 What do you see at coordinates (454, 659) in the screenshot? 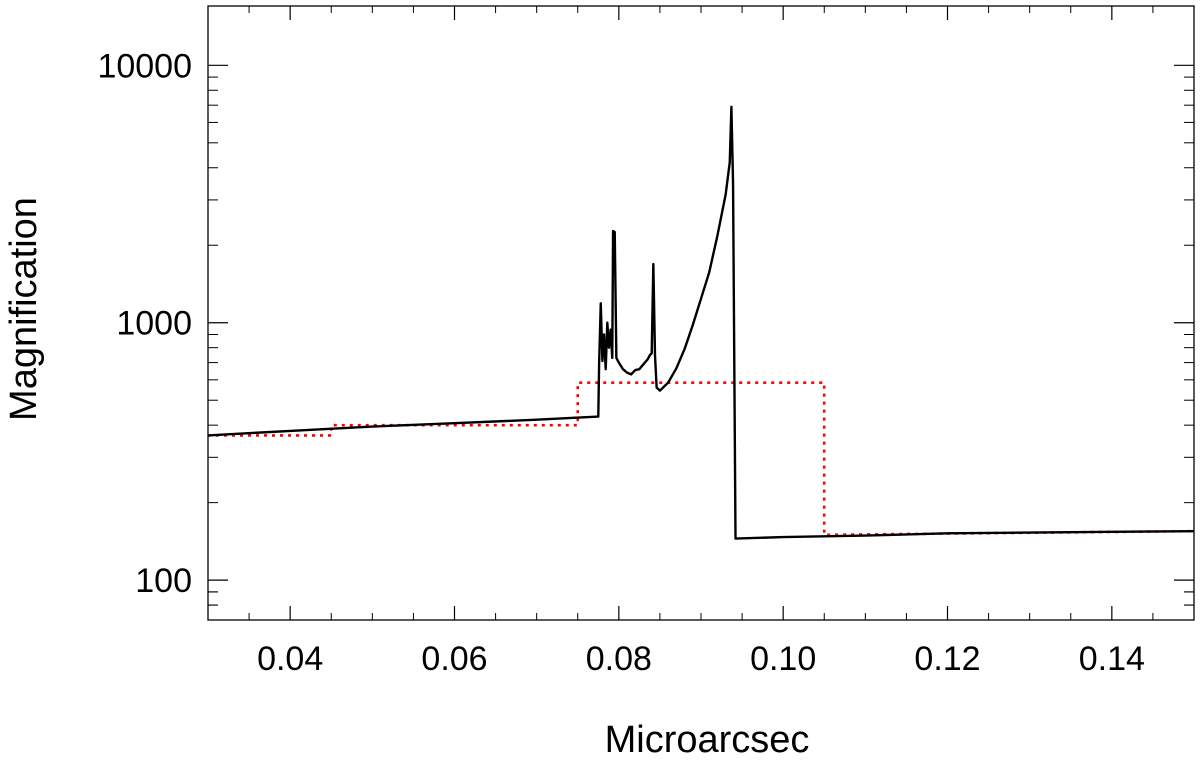
I see `x-tick-label: 0.06` at bounding box center [454, 659].